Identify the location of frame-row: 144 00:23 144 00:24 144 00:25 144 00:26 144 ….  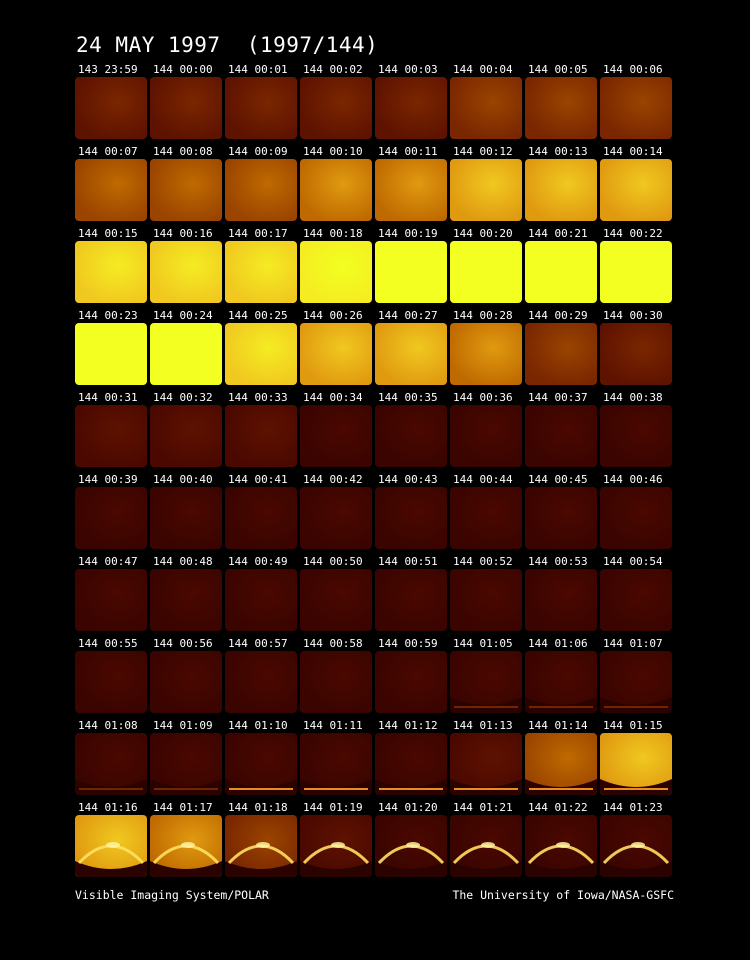
(374, 346).